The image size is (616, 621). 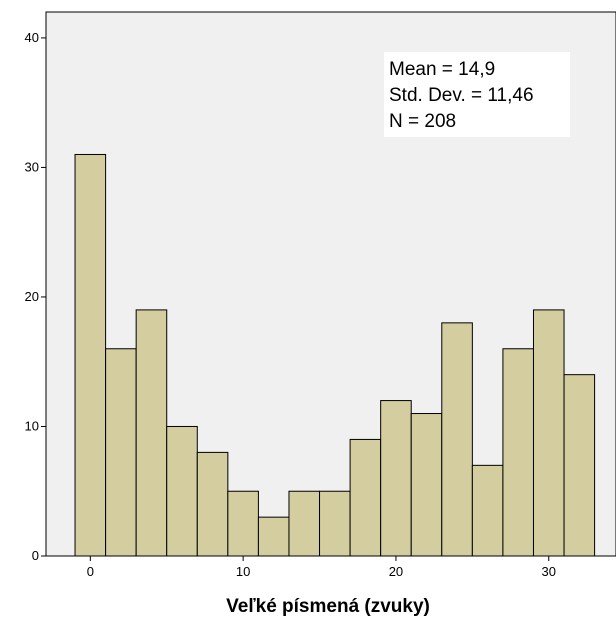 What do you see at coordinates (32, 296) in the screenshot?
I see `y-tick-label: 20` at bounding box center [32, 296].